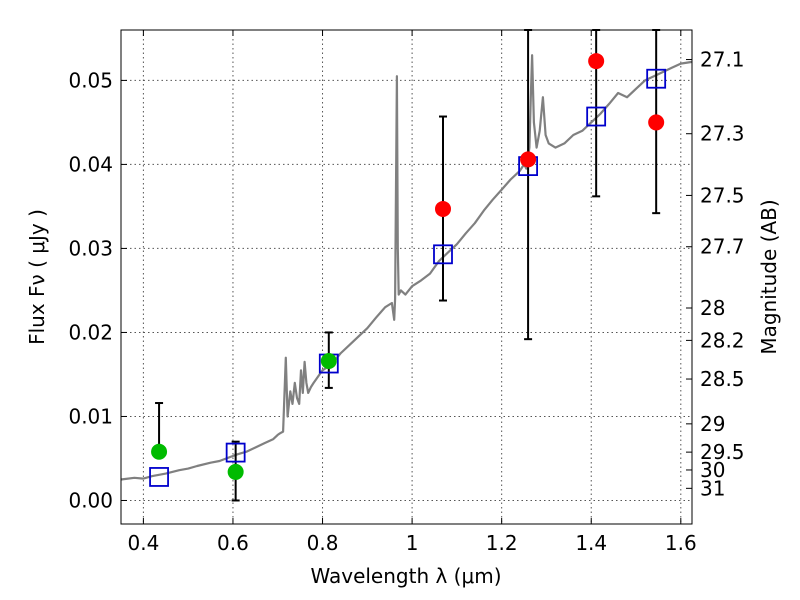 The image size is (800, 600). I want to click on y2-tick-label: 28.2, so click(722, 340).